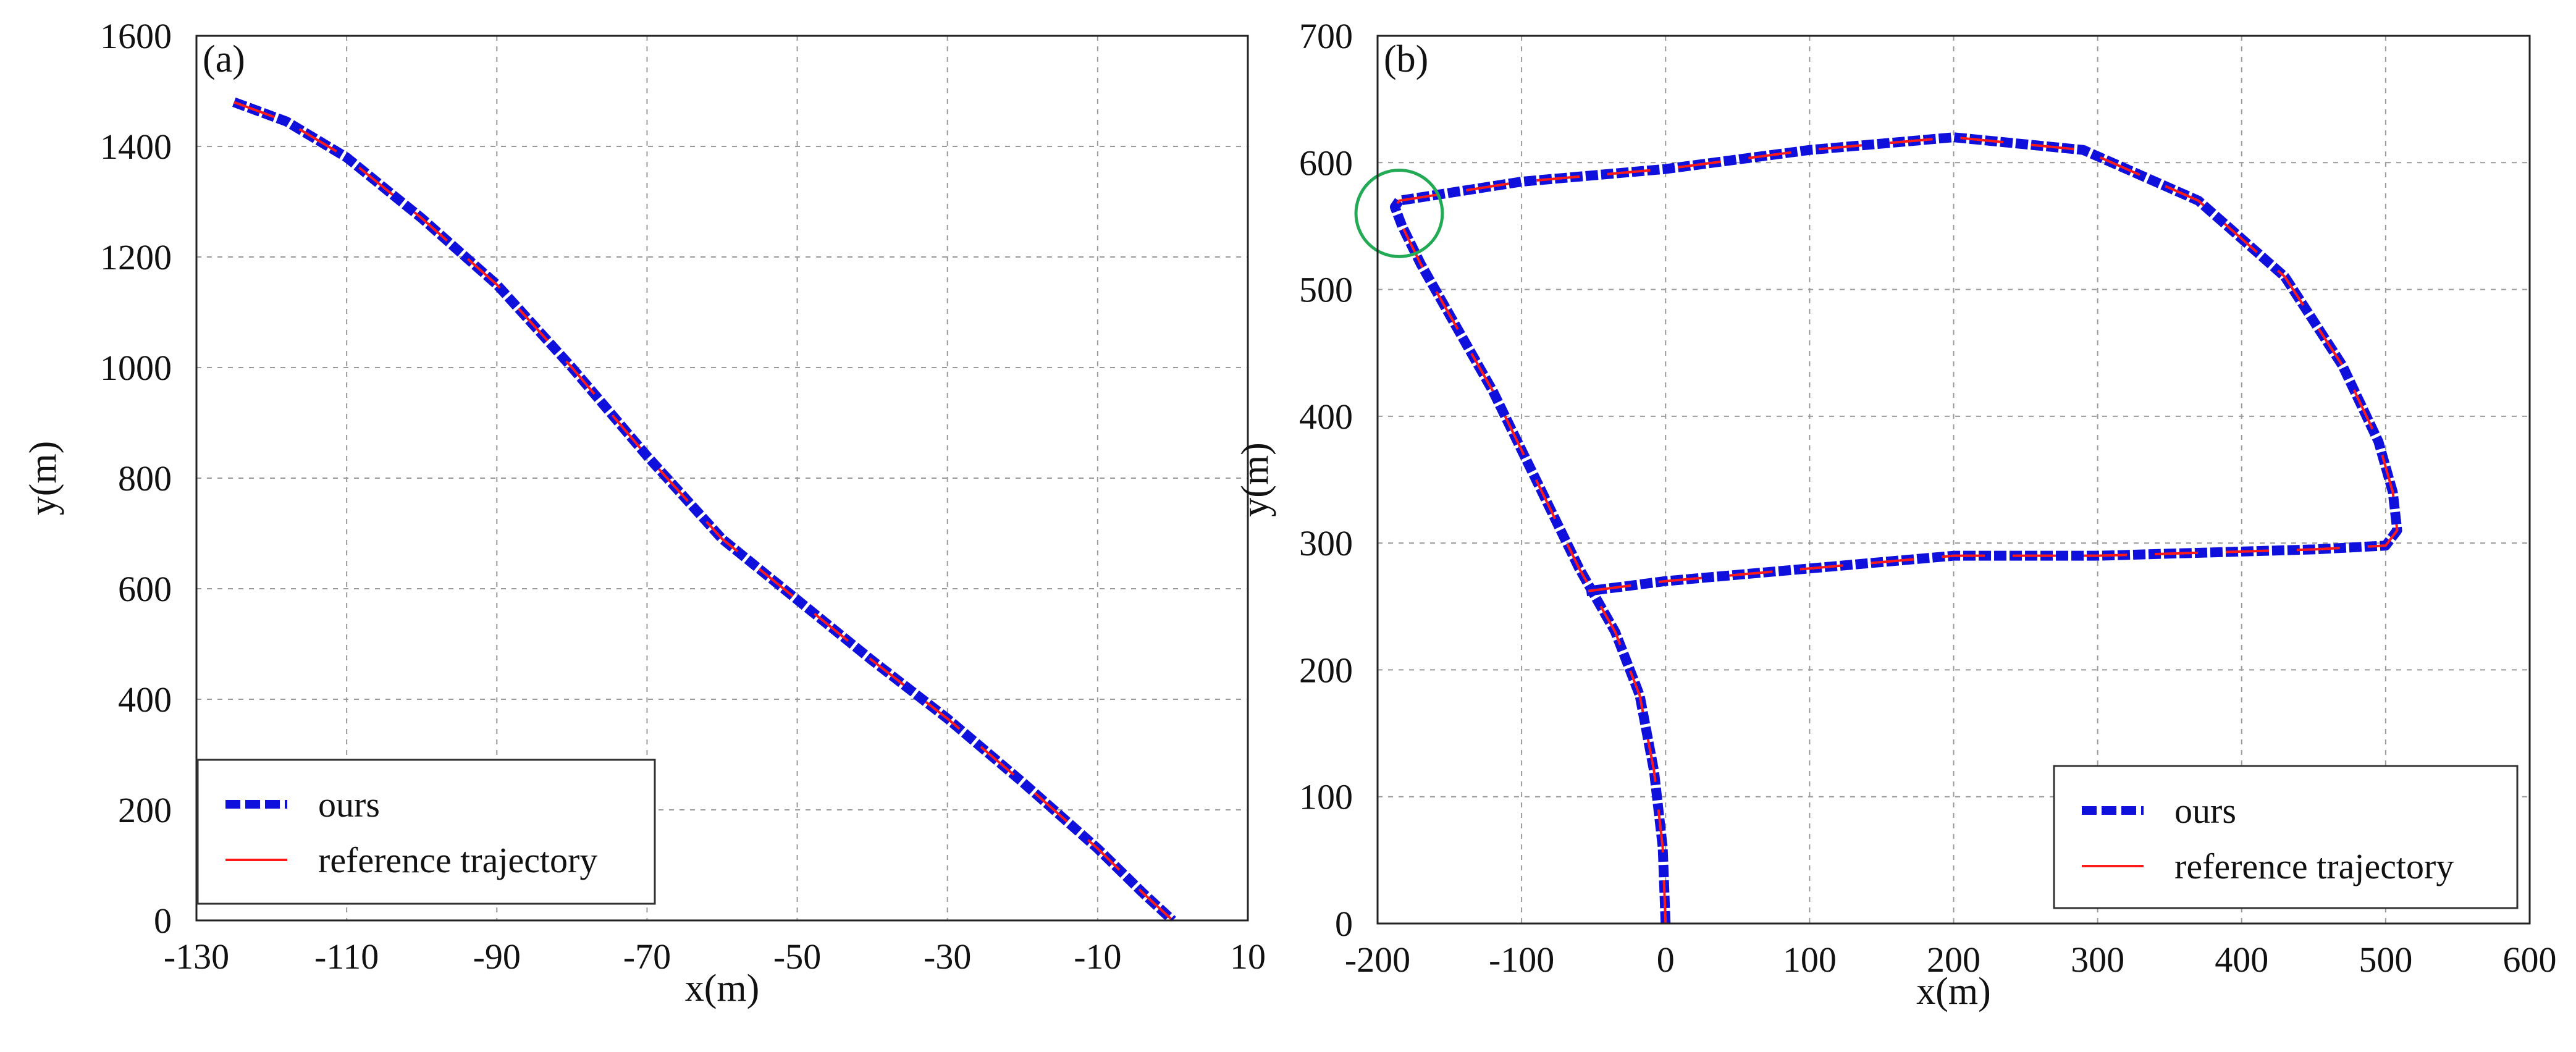  Describe the element at coordinates (1248, 956) in the screenshot. I see `x-tick-label: 10` at that location.